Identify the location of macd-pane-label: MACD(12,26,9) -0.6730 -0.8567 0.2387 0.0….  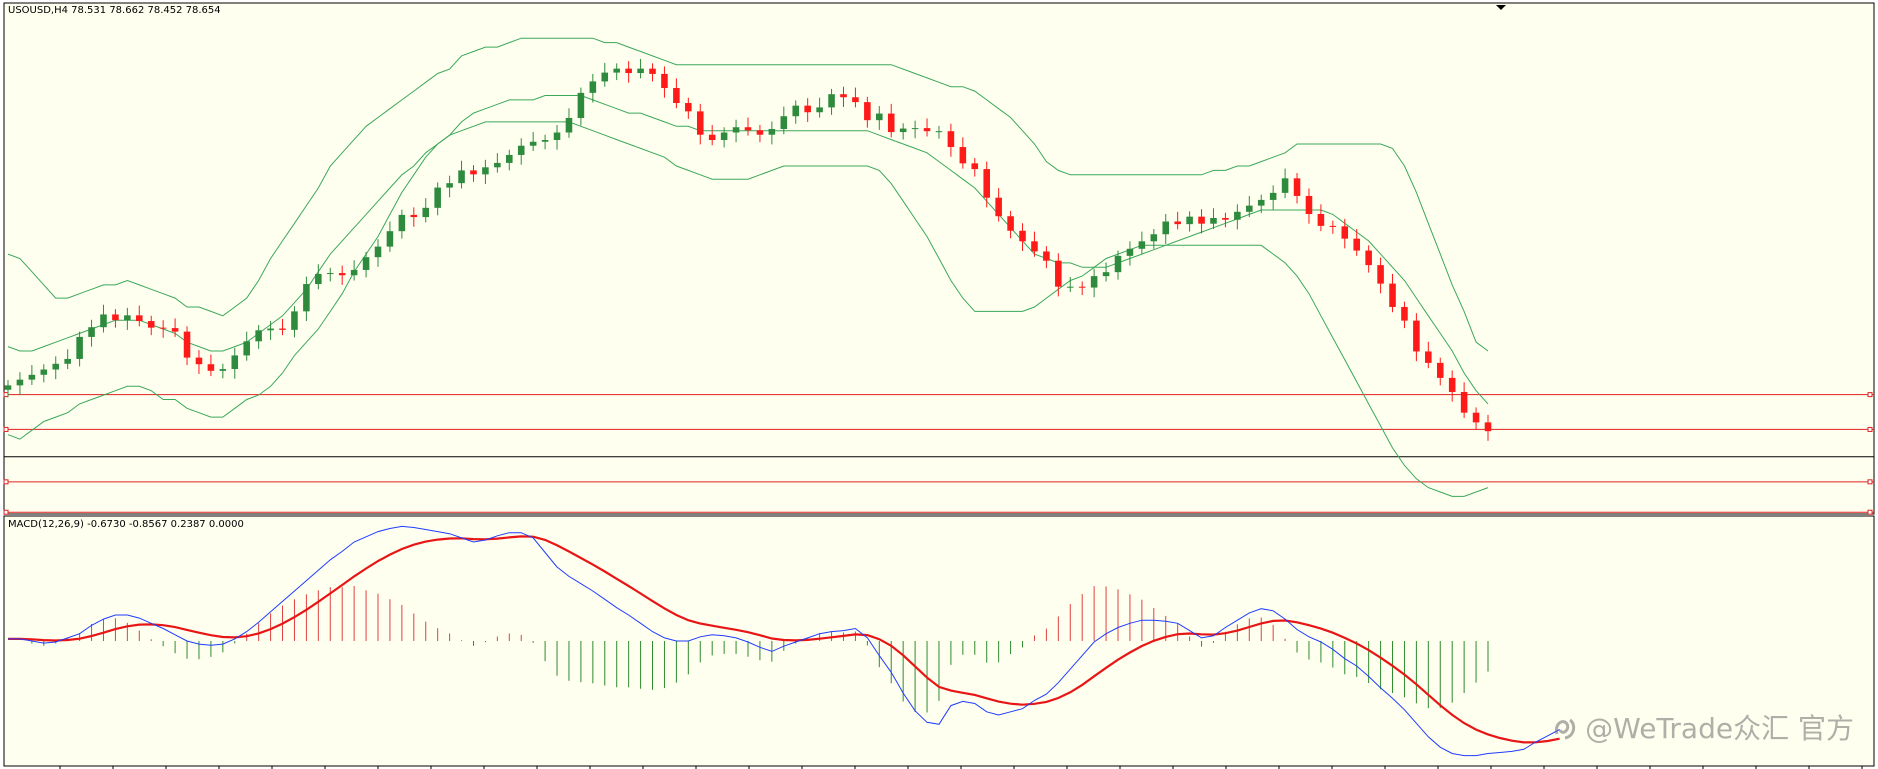
(126, 524).